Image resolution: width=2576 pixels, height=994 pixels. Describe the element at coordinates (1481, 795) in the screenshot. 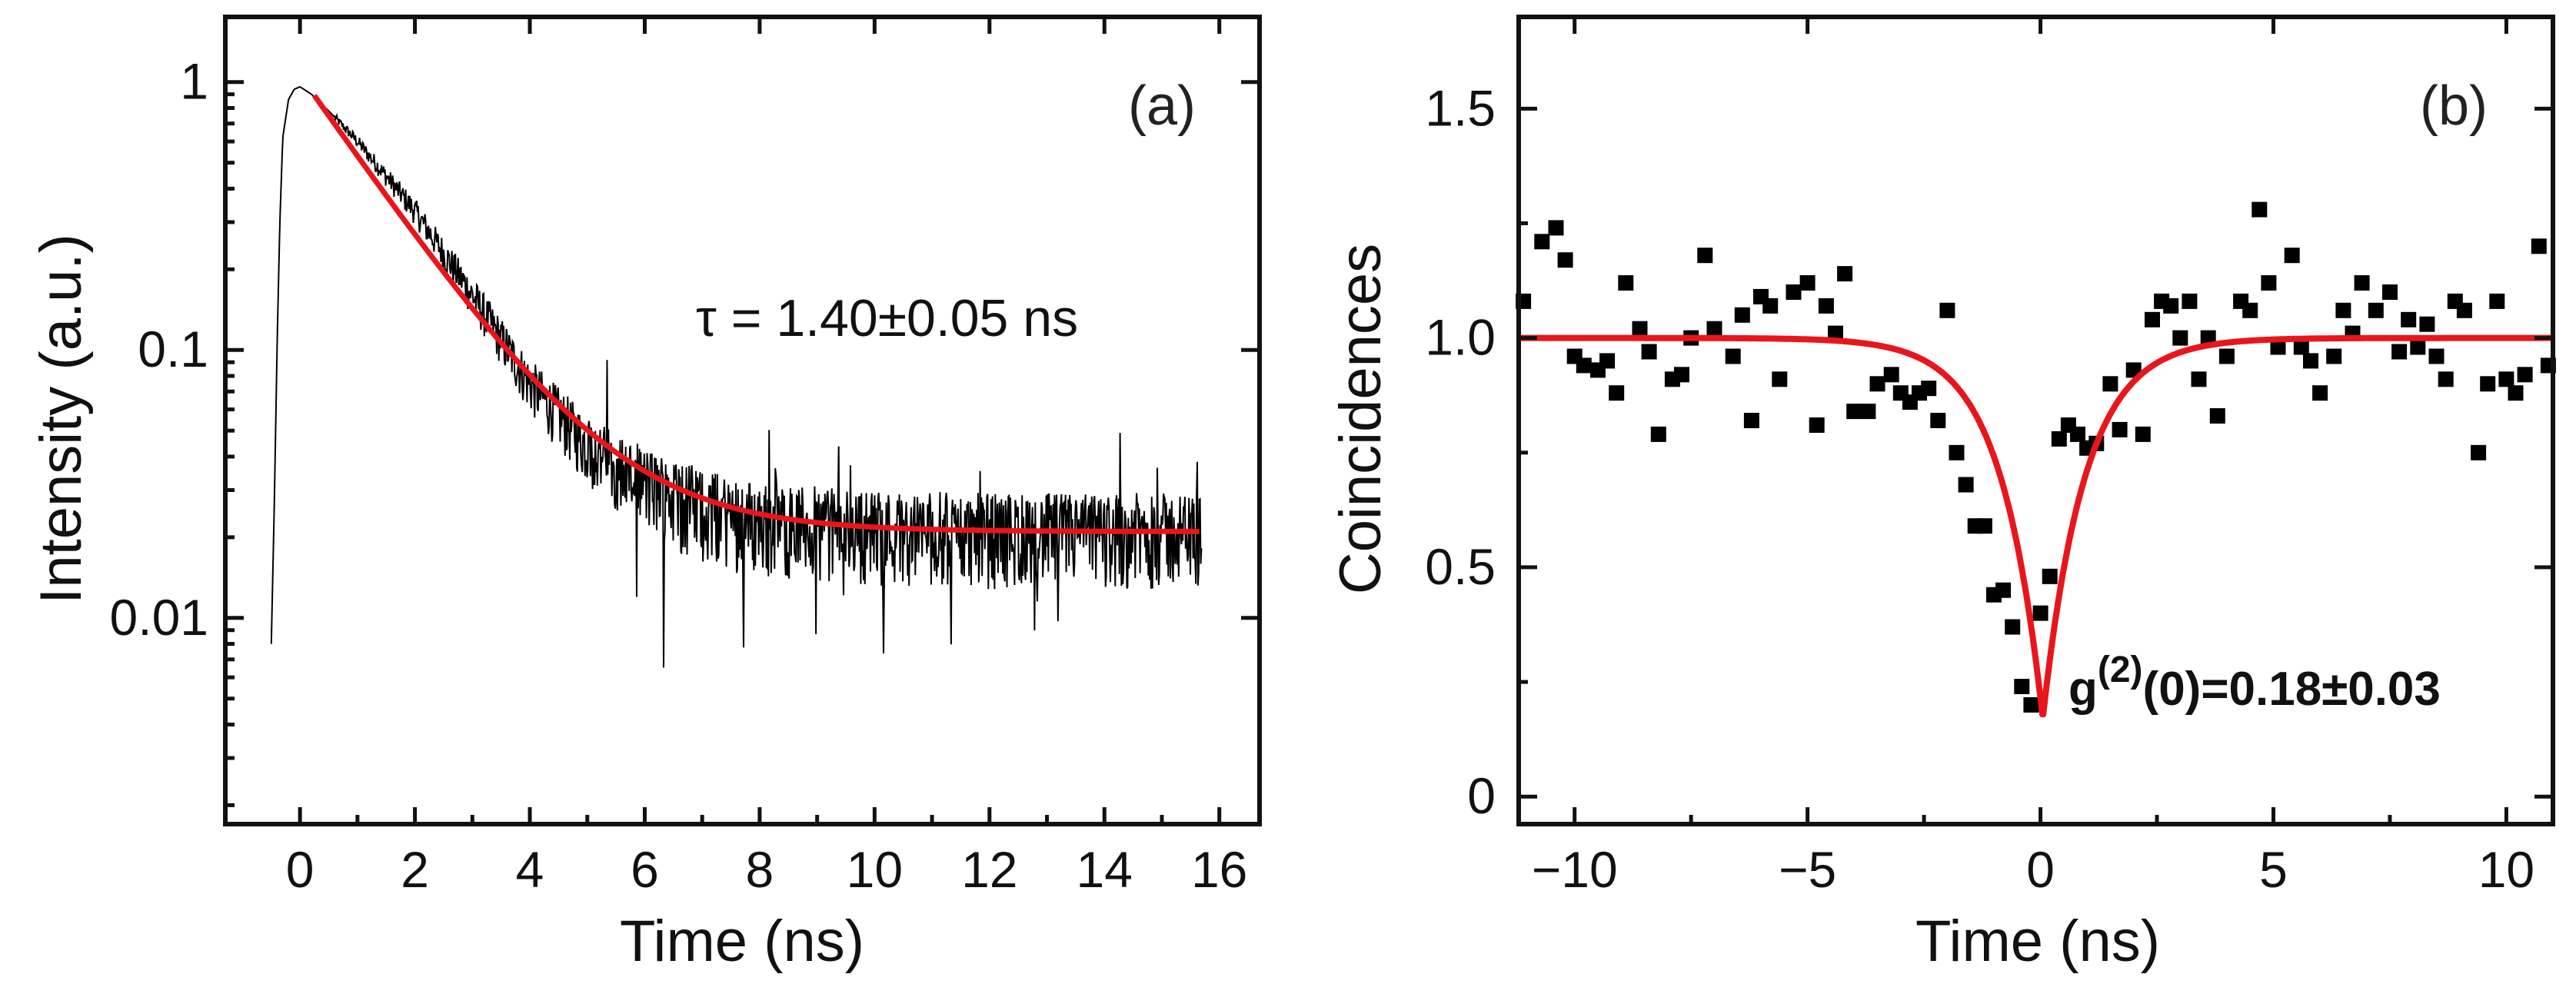

I see `panel-b-ytick-label: 0` at that location.